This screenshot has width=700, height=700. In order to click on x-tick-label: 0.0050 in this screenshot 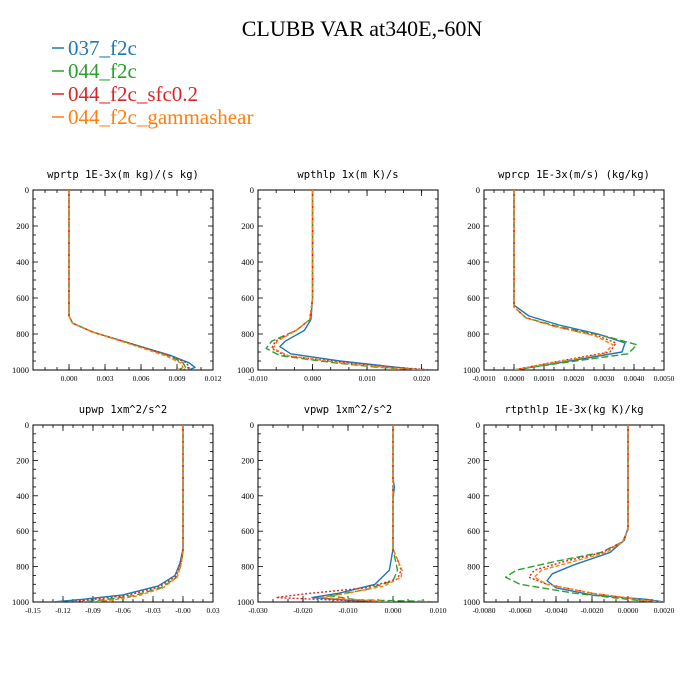, I will do `click(664, 378)`.